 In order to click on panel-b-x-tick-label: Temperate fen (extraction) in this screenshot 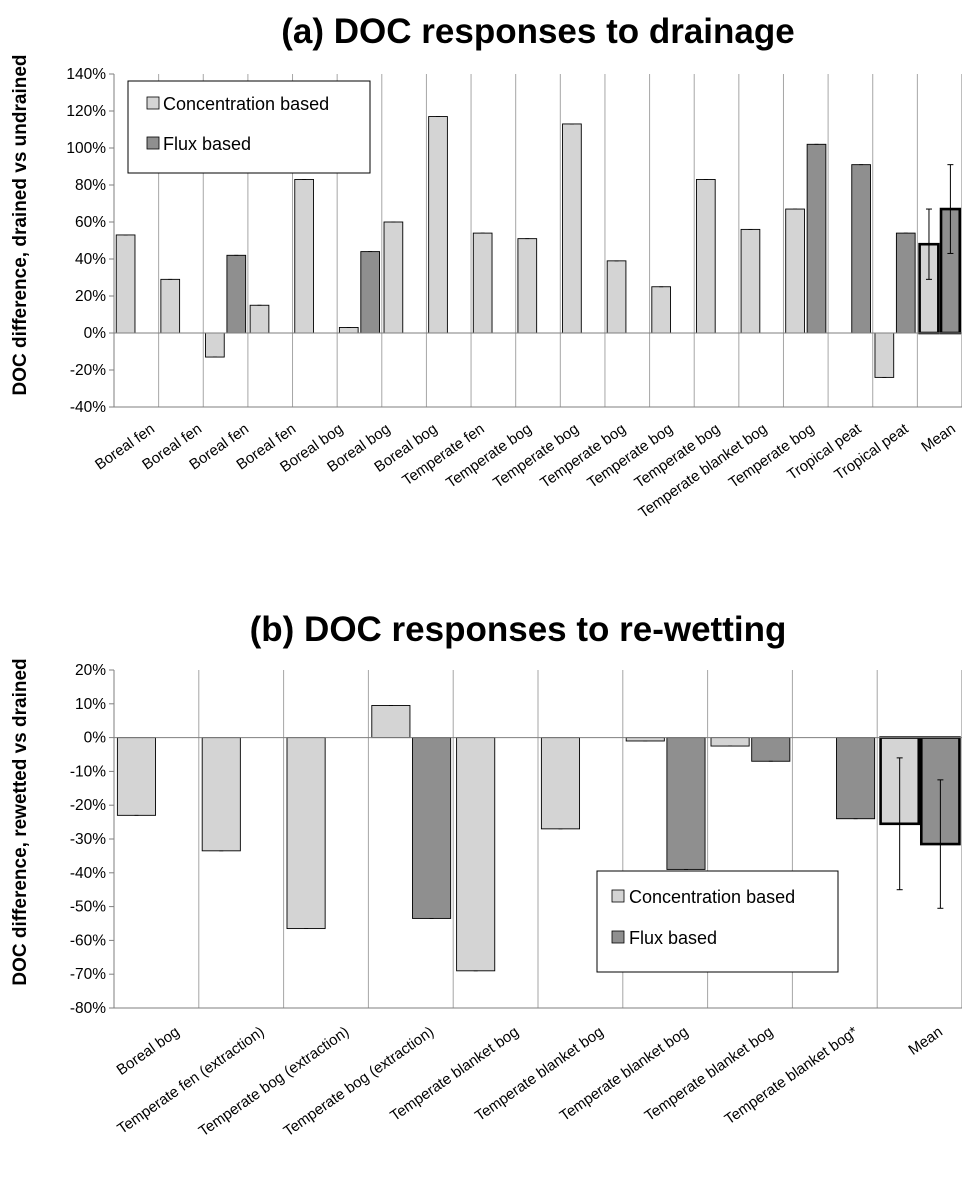, I will do `click(190, 1080)`.